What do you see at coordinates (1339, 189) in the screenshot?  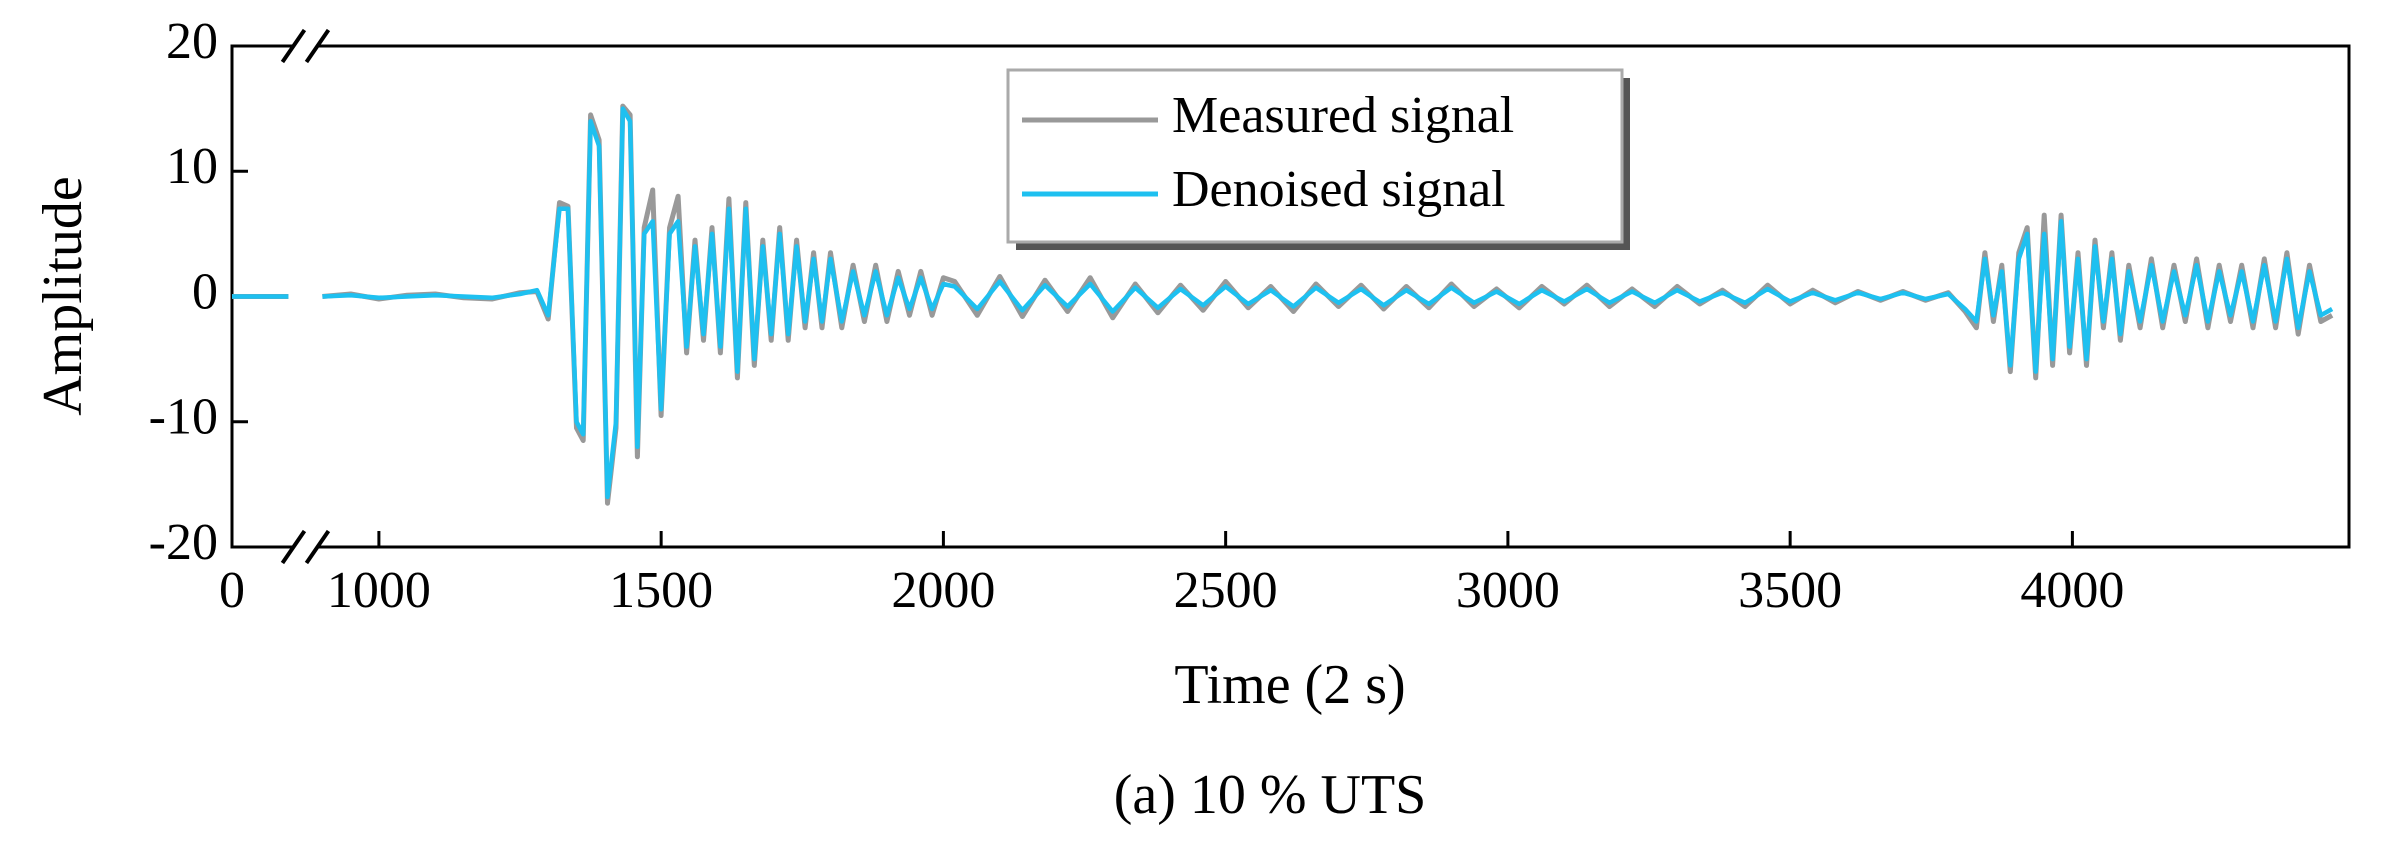 I see `legend-text: Denoised signal` at bounding box center [1339, 189].